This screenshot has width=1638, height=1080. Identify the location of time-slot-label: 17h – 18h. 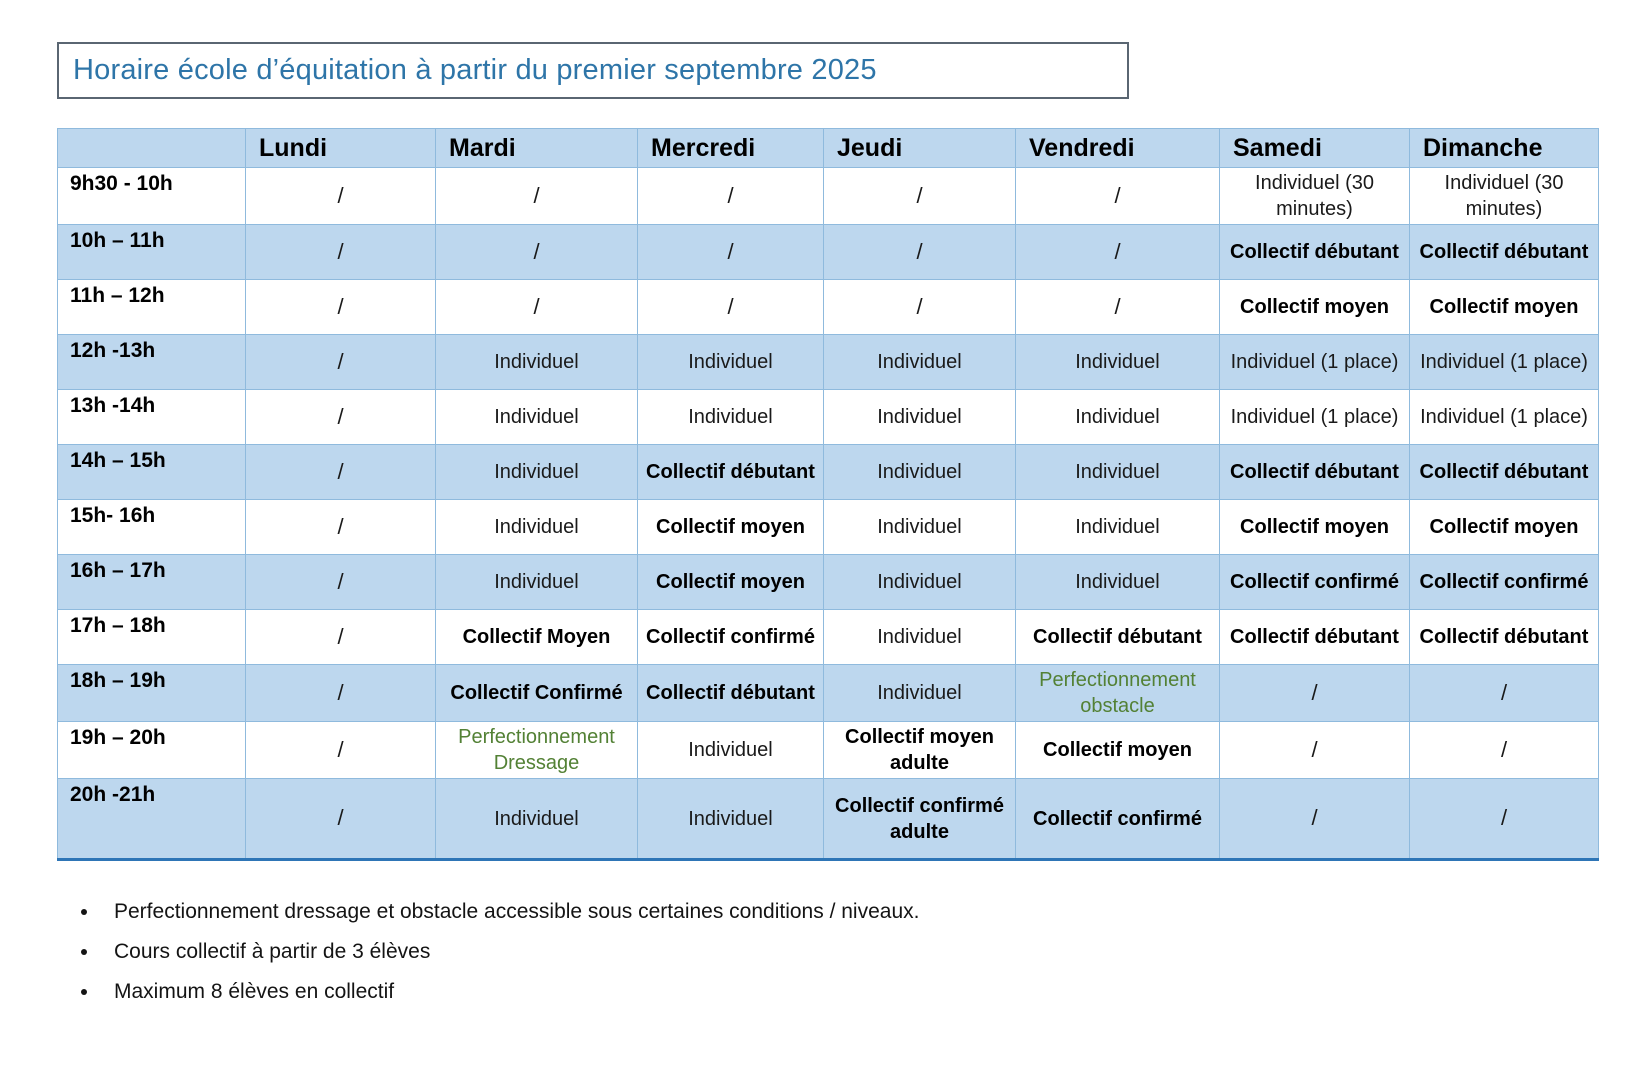
(151, 637).